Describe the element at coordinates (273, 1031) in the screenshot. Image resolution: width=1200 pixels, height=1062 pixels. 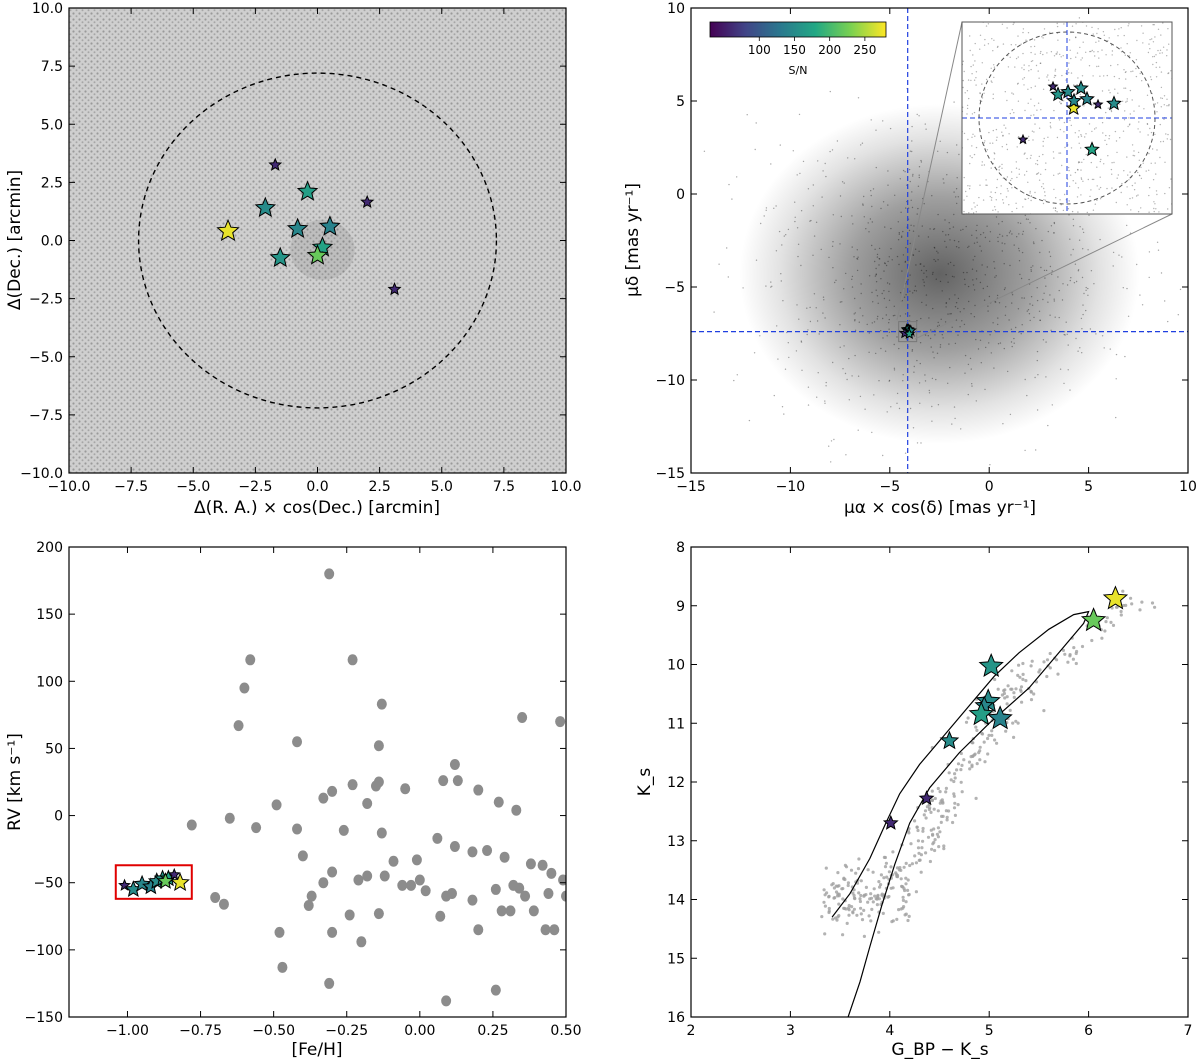
I see `x-tick-label: −0.50` at that location.